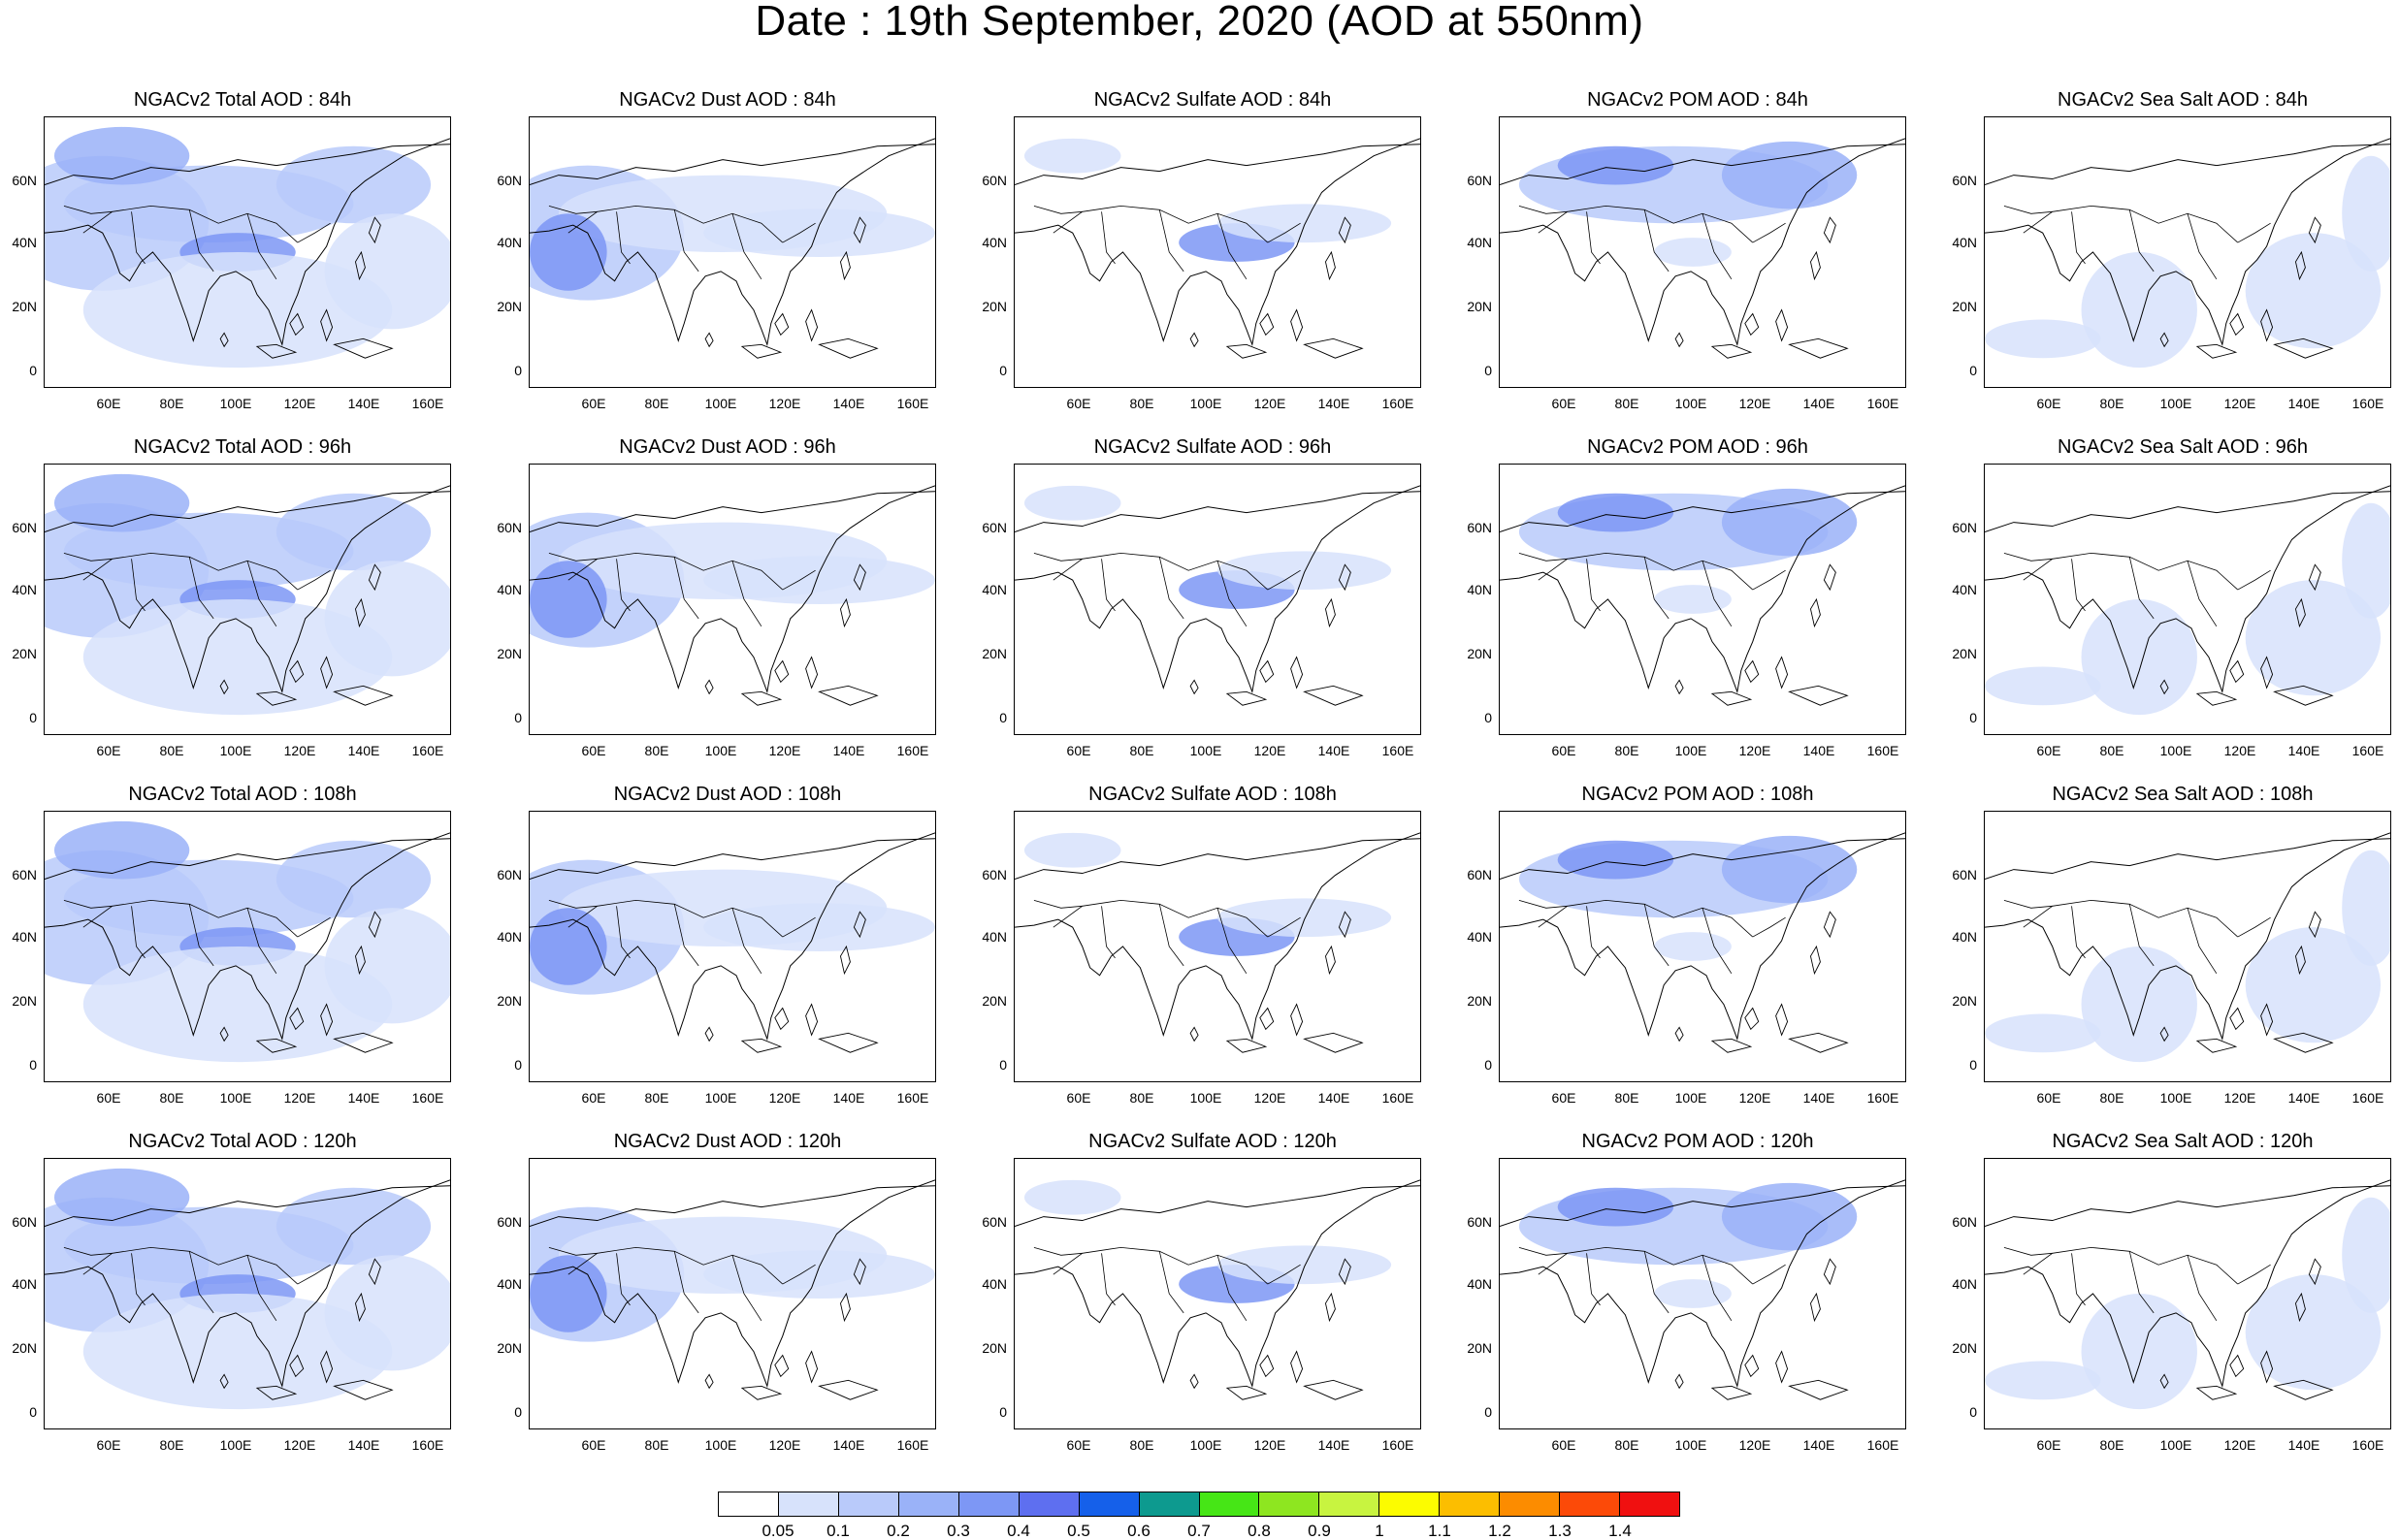 The width and height of the screenshot is (2399, 1540). I want to click on colorbar-label: 0.1, so click(838, 1531).